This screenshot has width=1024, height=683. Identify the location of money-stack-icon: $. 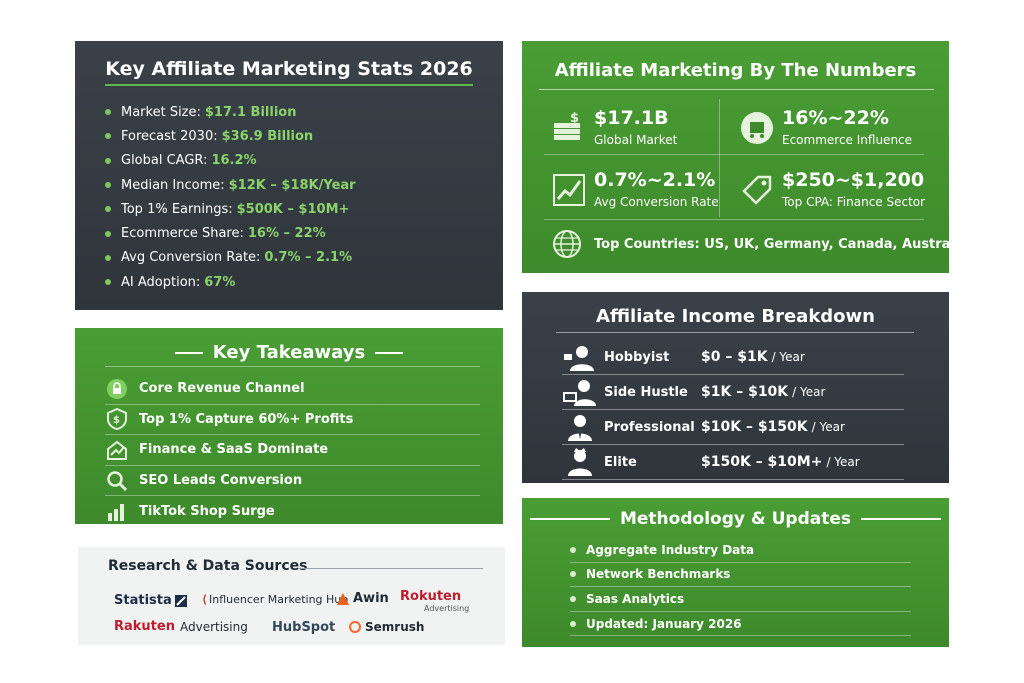
(567, 125).